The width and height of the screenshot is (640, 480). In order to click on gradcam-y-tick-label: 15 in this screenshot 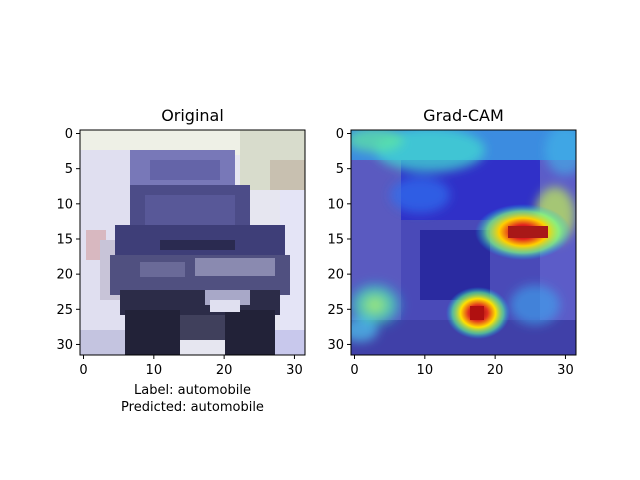, I will do `click(335, 239)`.